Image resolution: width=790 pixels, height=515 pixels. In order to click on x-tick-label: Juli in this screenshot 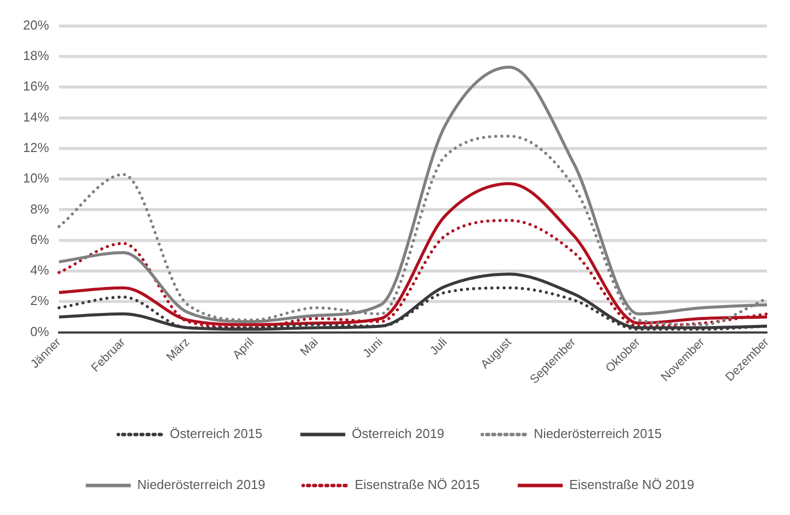, I will do `click(438, 346)`.